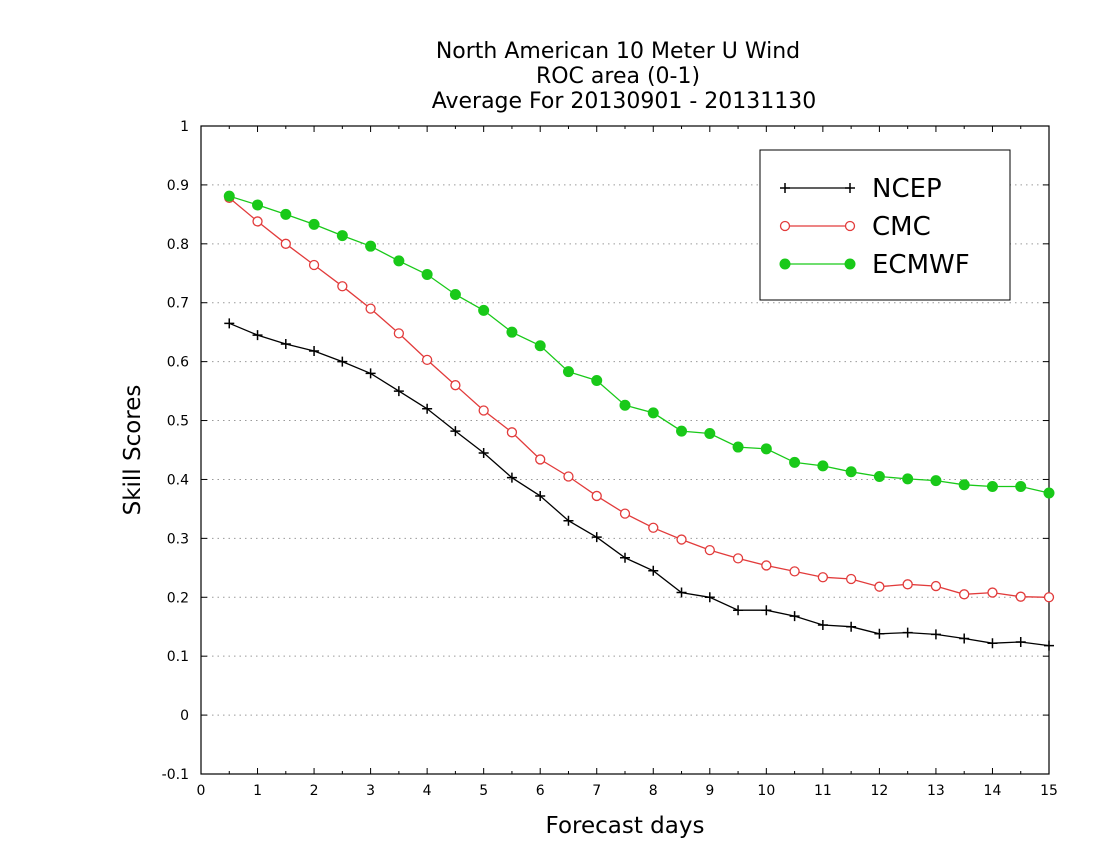  What do you see at coordinates (184, 716) in the screenshot?
I see `y-tick-label: 0` at bounding box center [184, 716].